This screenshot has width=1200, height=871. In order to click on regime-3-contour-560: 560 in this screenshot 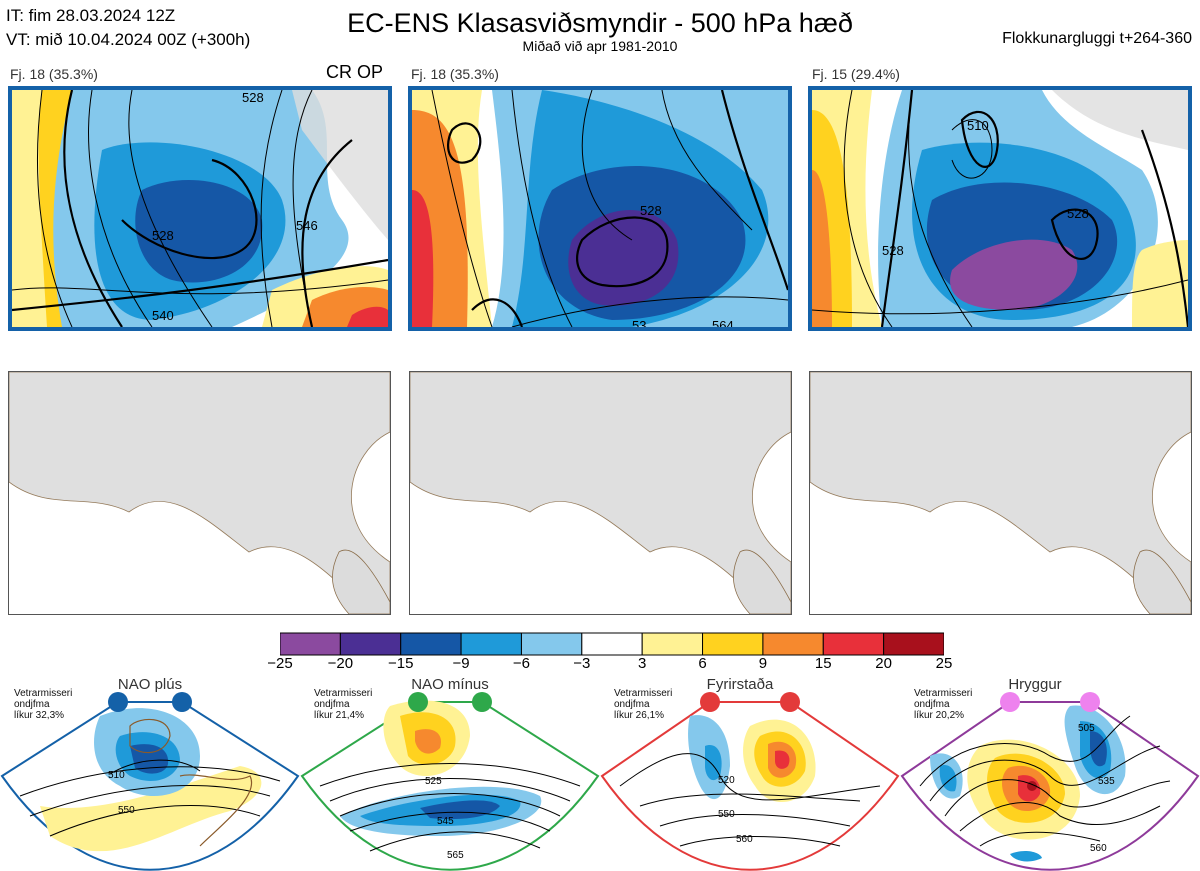, I will do `click(744, 839)`.